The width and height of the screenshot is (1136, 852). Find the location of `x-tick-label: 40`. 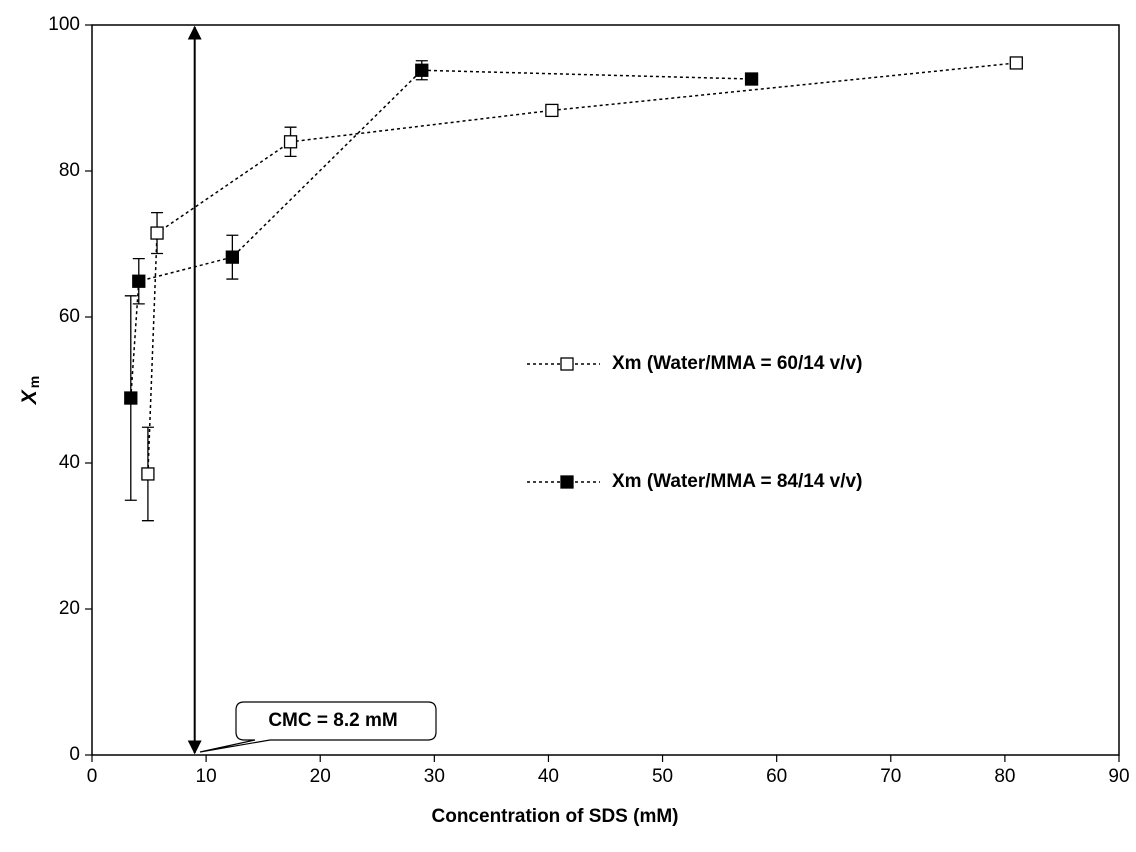

x-tick-label: 40 is located at coordinates (548, 776).